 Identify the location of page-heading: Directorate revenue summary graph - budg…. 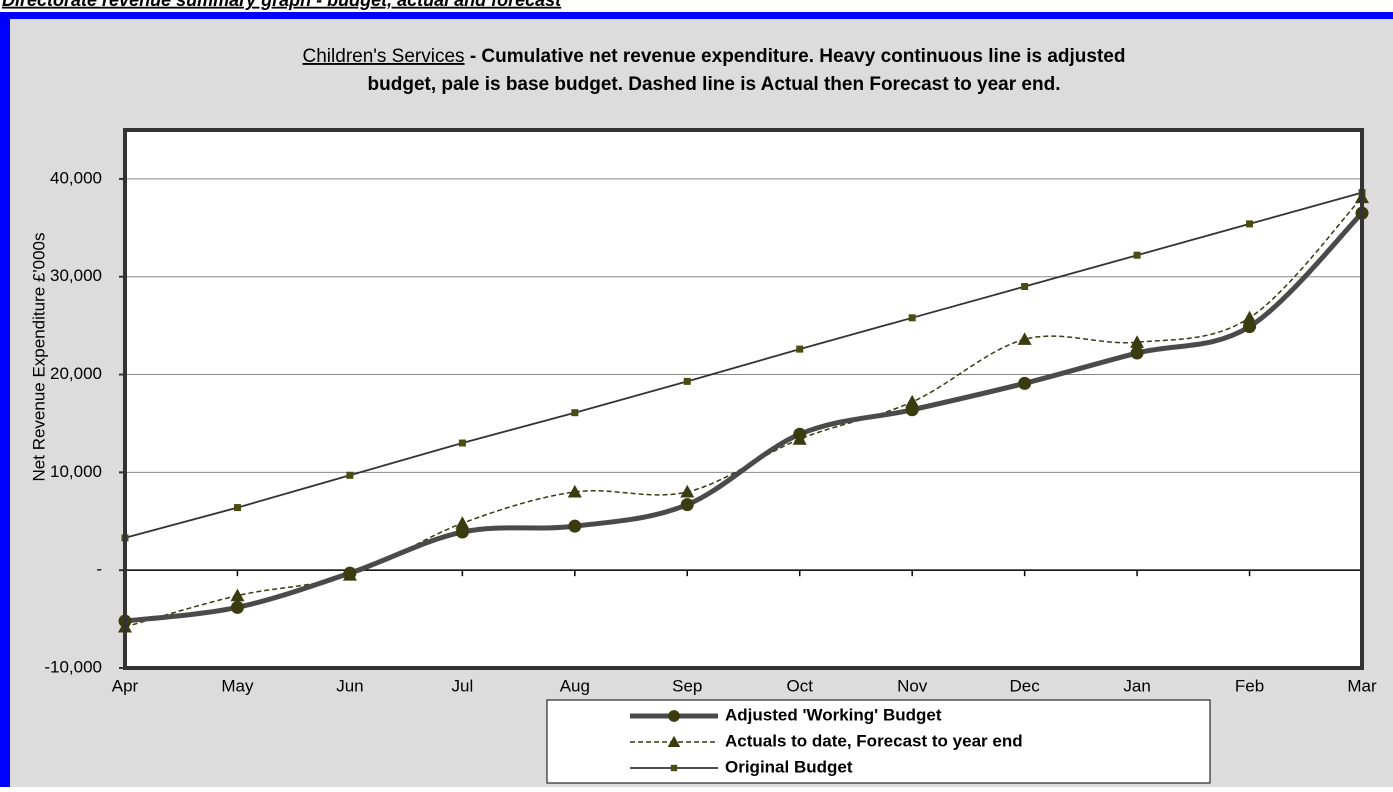
(282, 5).